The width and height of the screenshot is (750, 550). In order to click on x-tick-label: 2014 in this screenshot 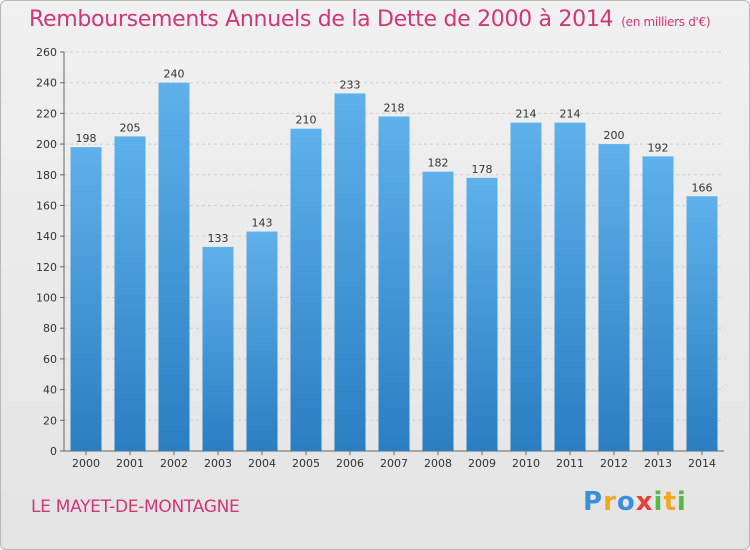, I will do `click(702, 463)`.